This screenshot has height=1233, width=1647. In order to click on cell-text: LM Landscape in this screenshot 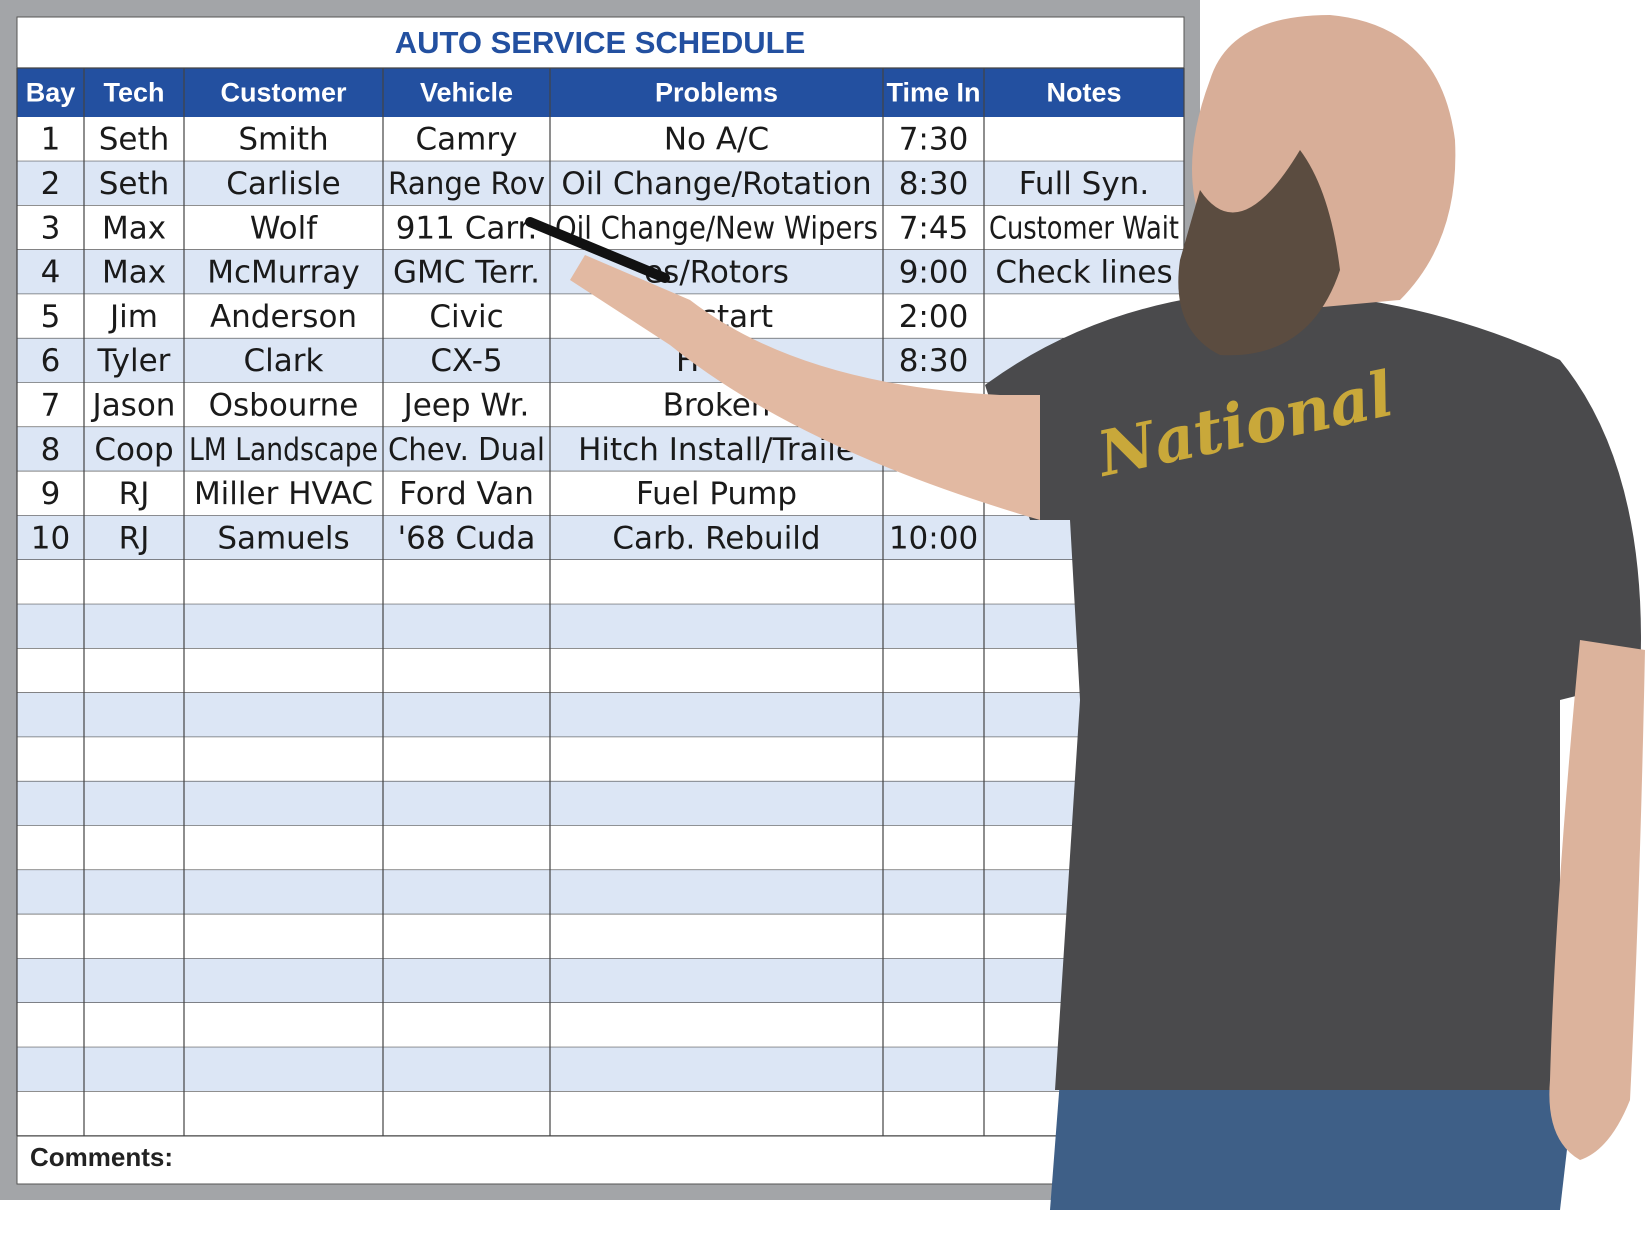, I will do `click(283, 450)`.